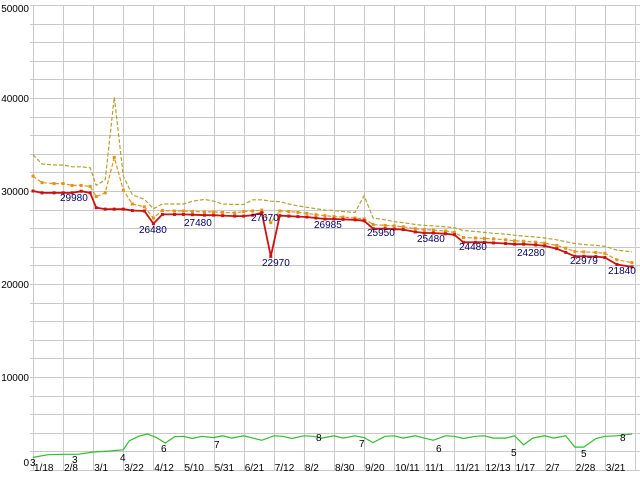 Image resolution: width=640 pixels, height=480 pixels. Describe the element at coordinates (164, 468) in the screenshot. I see `x-tick-label: 4/12` at that location.